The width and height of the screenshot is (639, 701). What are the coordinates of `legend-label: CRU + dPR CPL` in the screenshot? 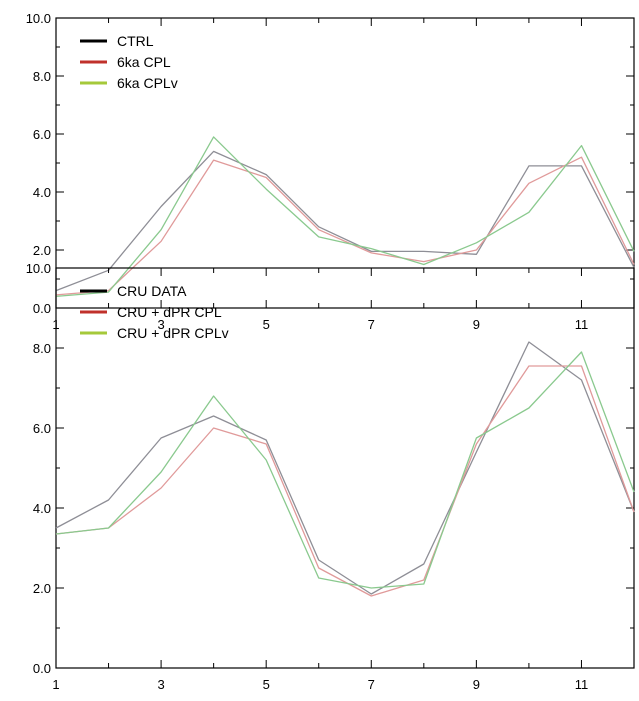 It's located at (169, 312).